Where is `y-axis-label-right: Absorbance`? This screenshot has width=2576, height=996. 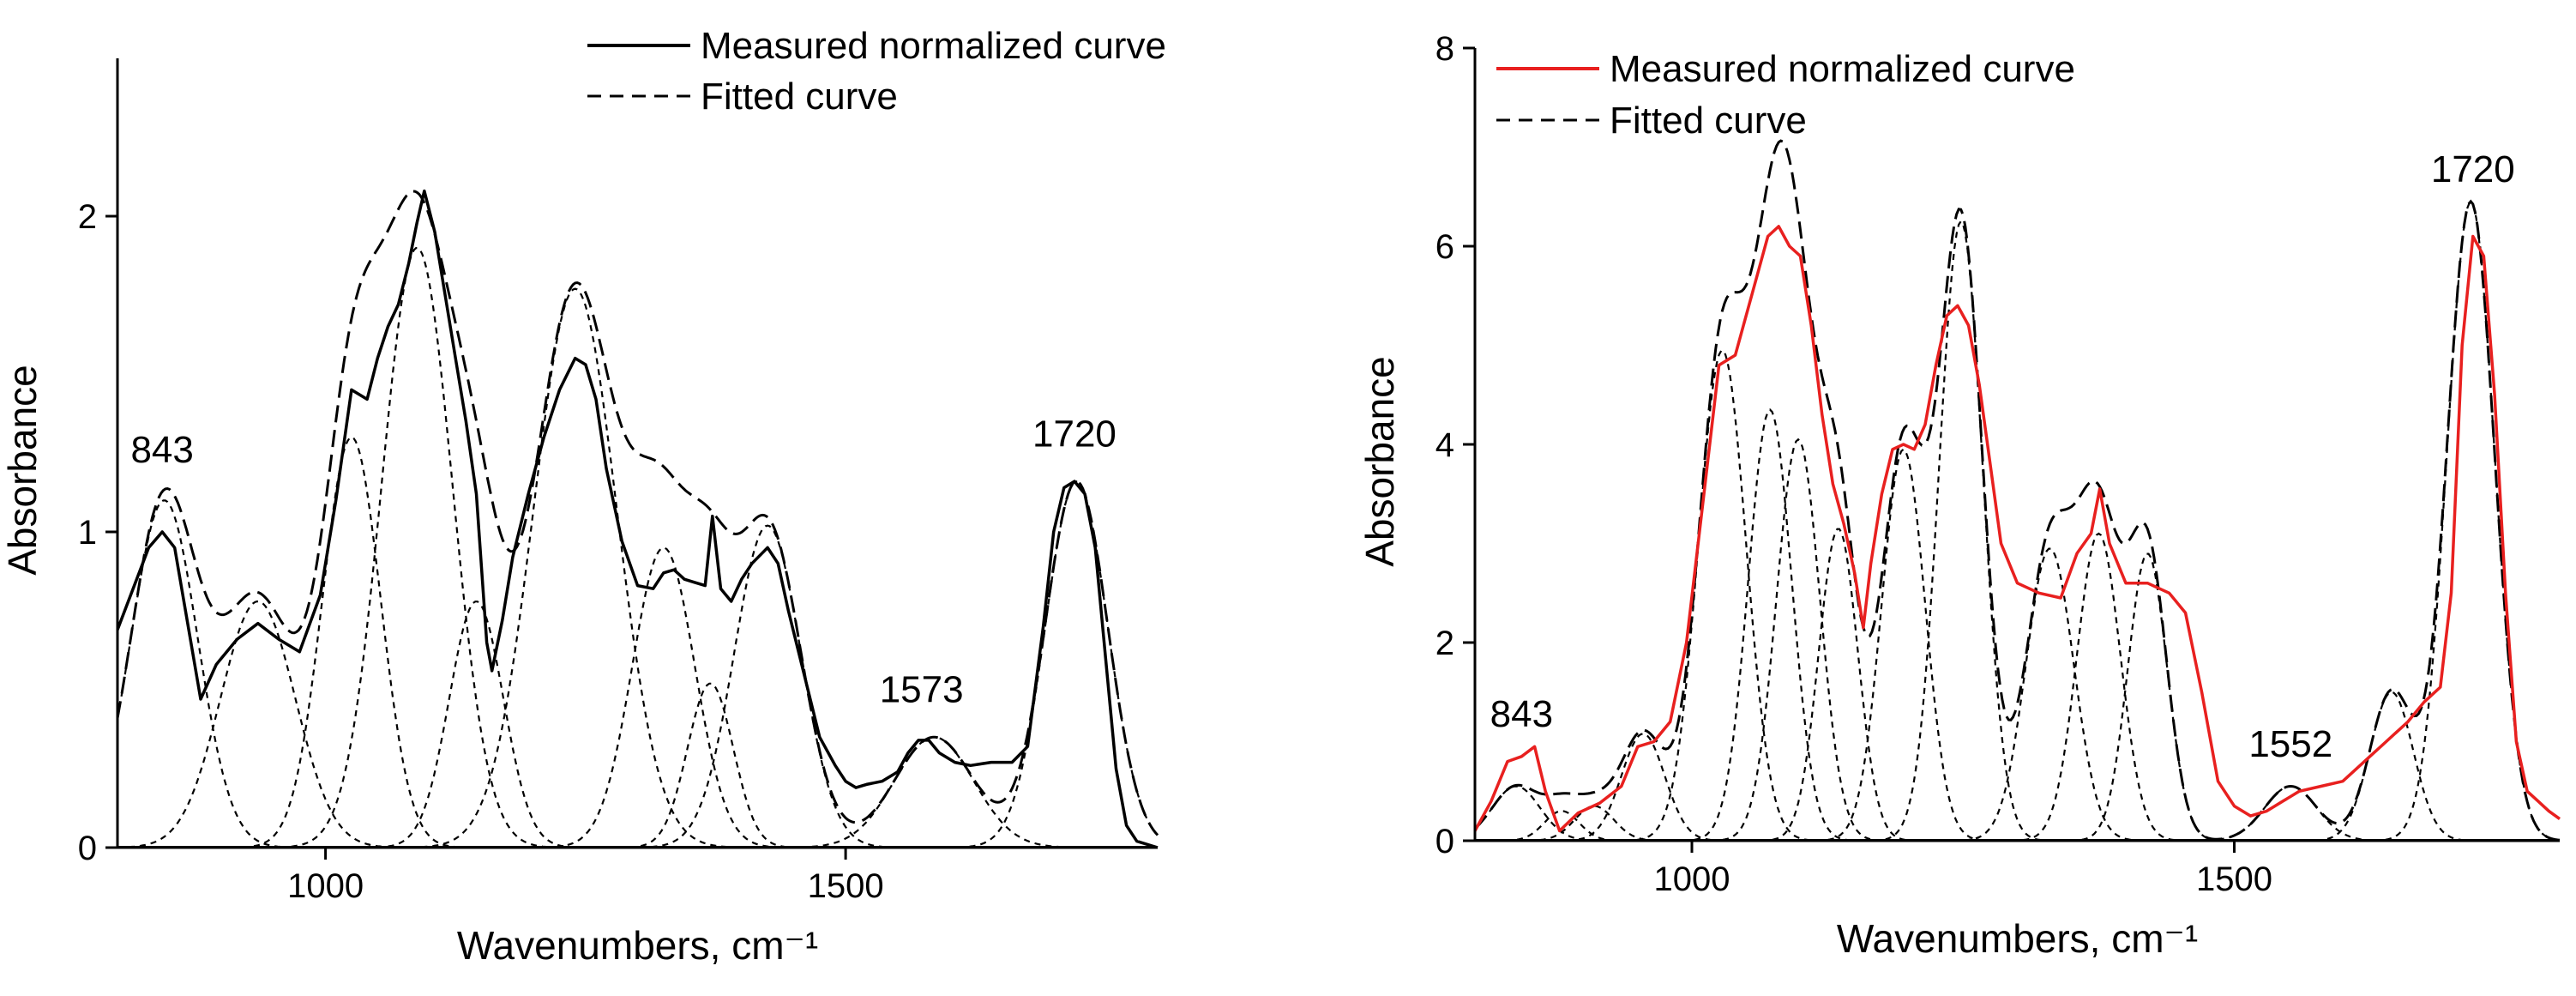
y-axis-label-right: Absorbance is located at coordinates (1379, 462).